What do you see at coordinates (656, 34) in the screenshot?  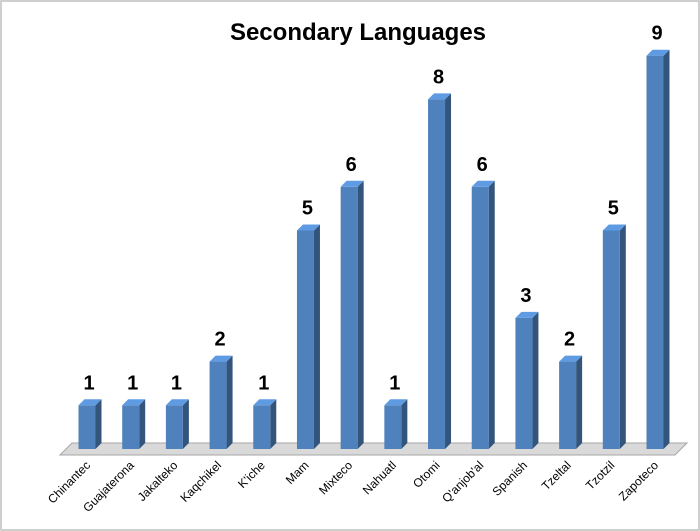 I see `value-label: 9` at bounding box center [656, 34].